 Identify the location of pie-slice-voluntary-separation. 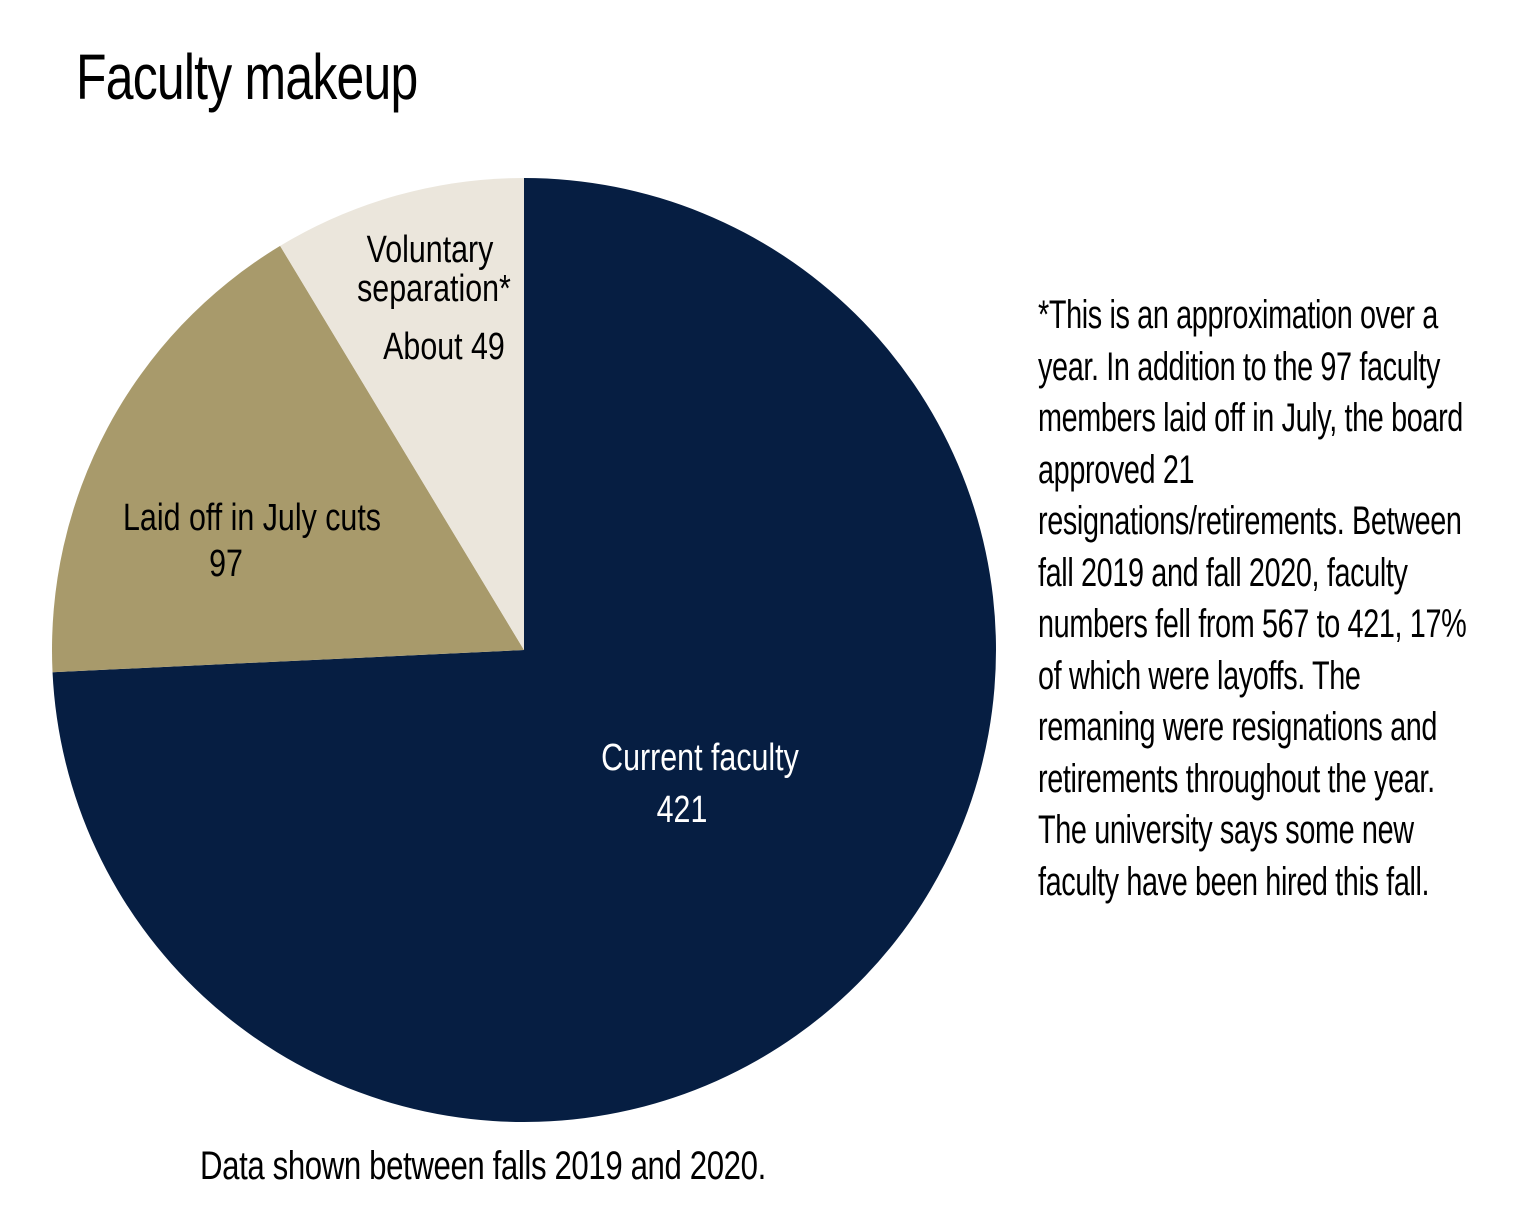
(402, 414).